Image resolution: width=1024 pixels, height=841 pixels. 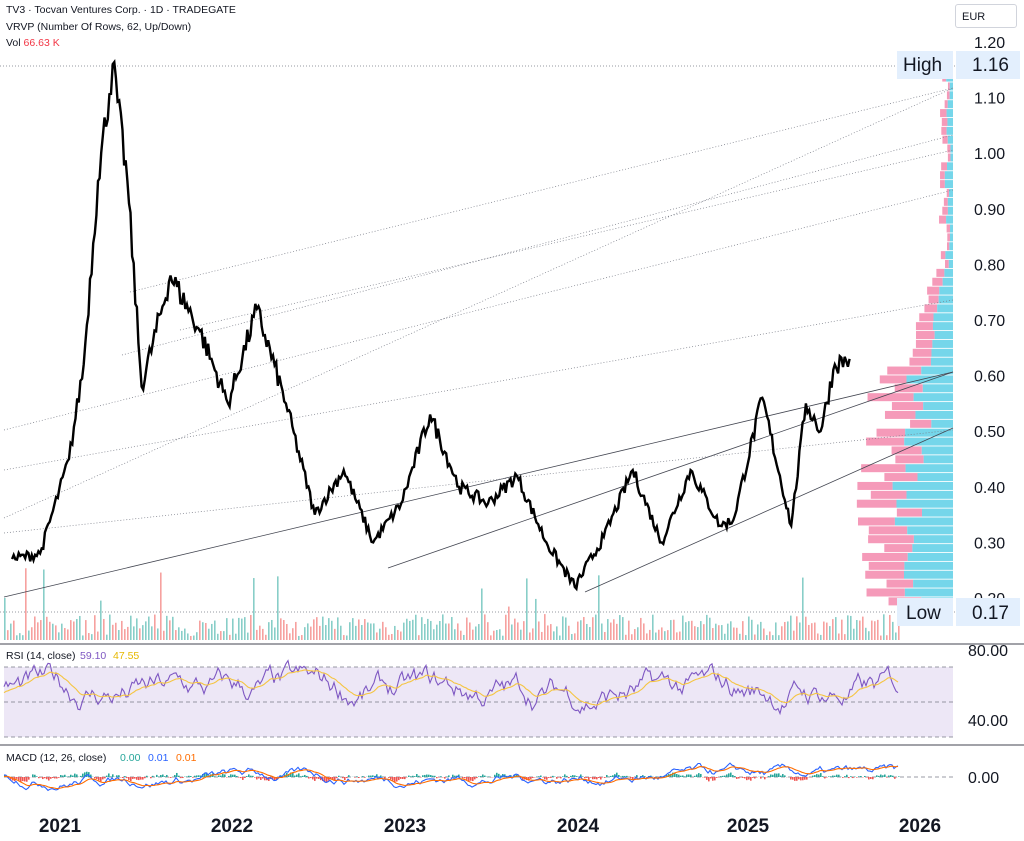 I want to click on price-tick-label: 1.20, so click(x=989, y=43).